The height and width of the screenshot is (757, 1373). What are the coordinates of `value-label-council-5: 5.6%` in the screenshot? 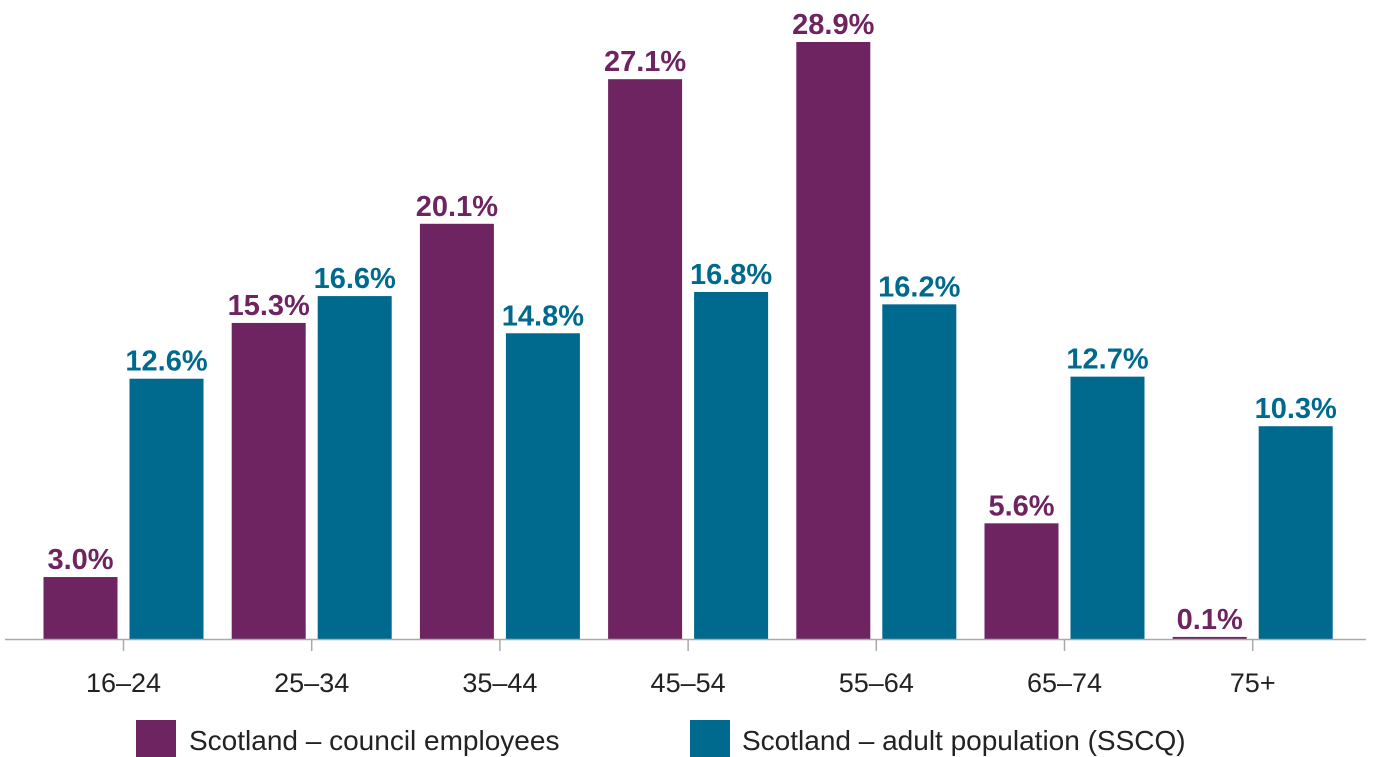 It's located at (1021, 506).